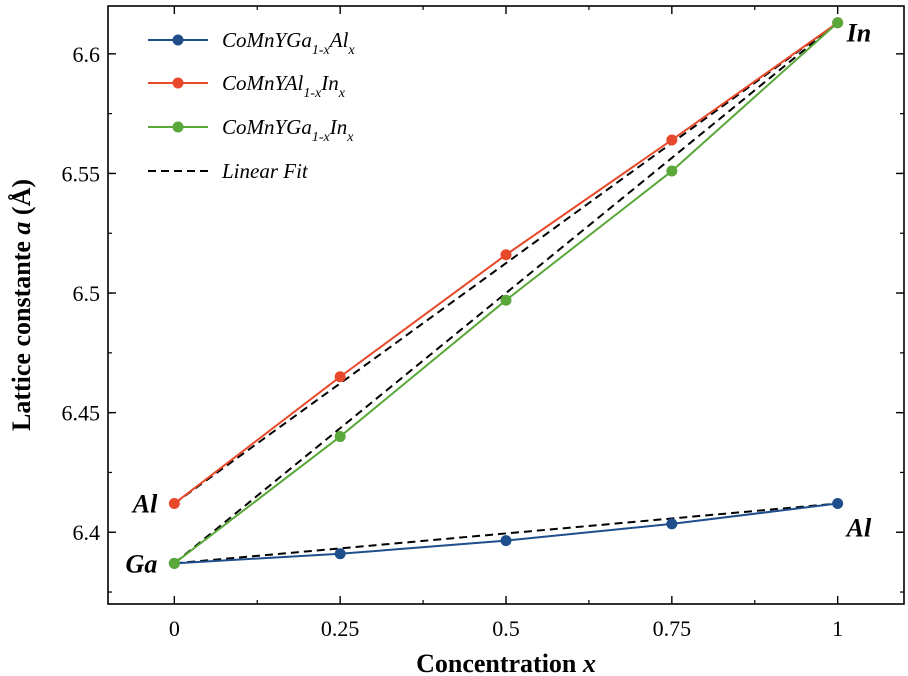 This screenshot has width=908, height=676. What do you see at coordinates (142, 563) in the screenshot?
I see `annotation-label: Ga` at bounding box center [142, 563].